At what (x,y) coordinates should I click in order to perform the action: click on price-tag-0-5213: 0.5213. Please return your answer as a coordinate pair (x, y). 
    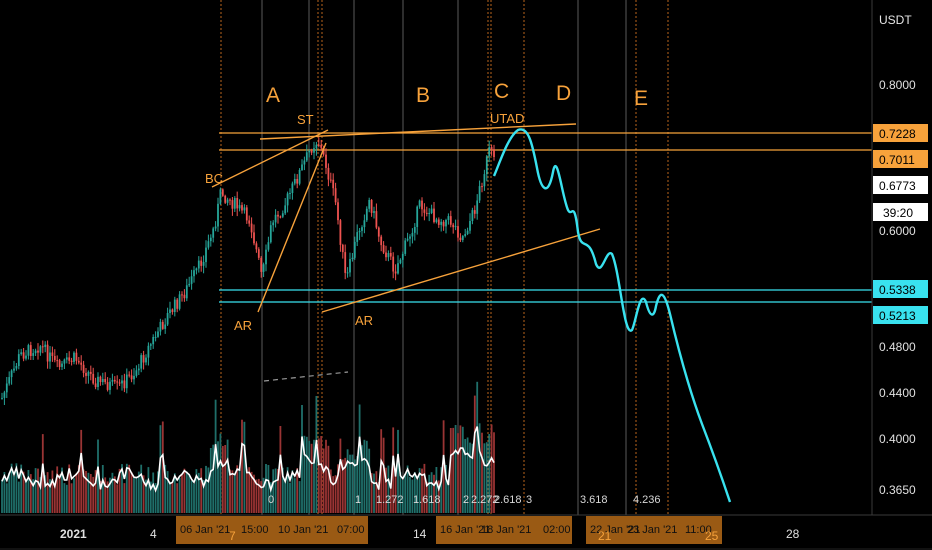
    Looking at the image, I should click on (897, 316).